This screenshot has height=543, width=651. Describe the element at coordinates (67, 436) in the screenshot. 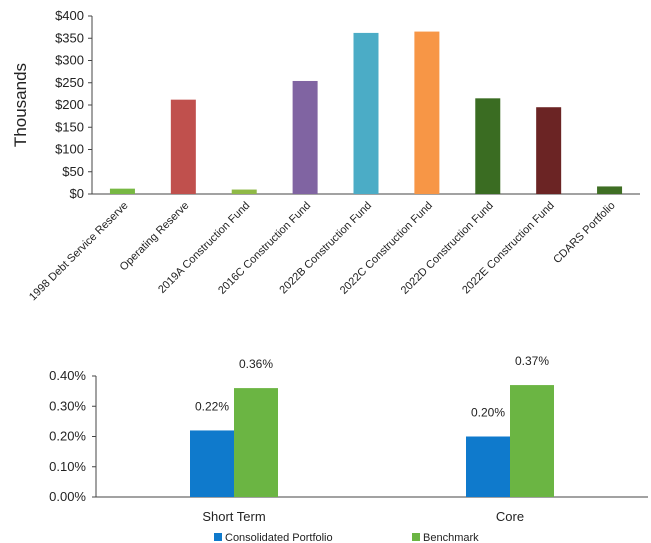

I see `y-tick-label: 0.20%` at that location.